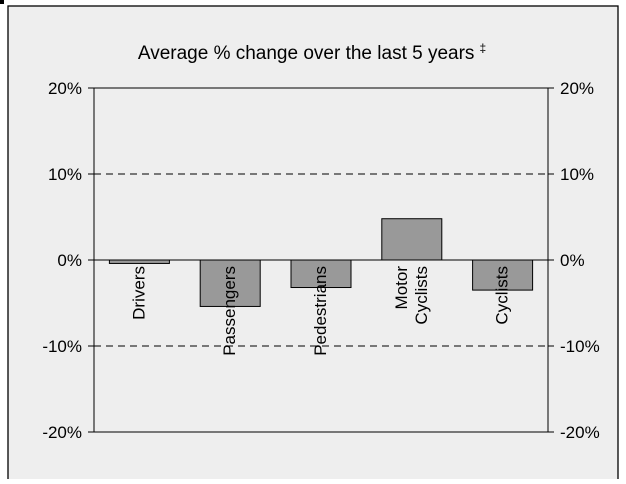 The width and height of the screenshot is (626, 484). Describe the element at coordinates (577, 174) in the screenshot. I see `y-tick-label-right: 10%` at that location.